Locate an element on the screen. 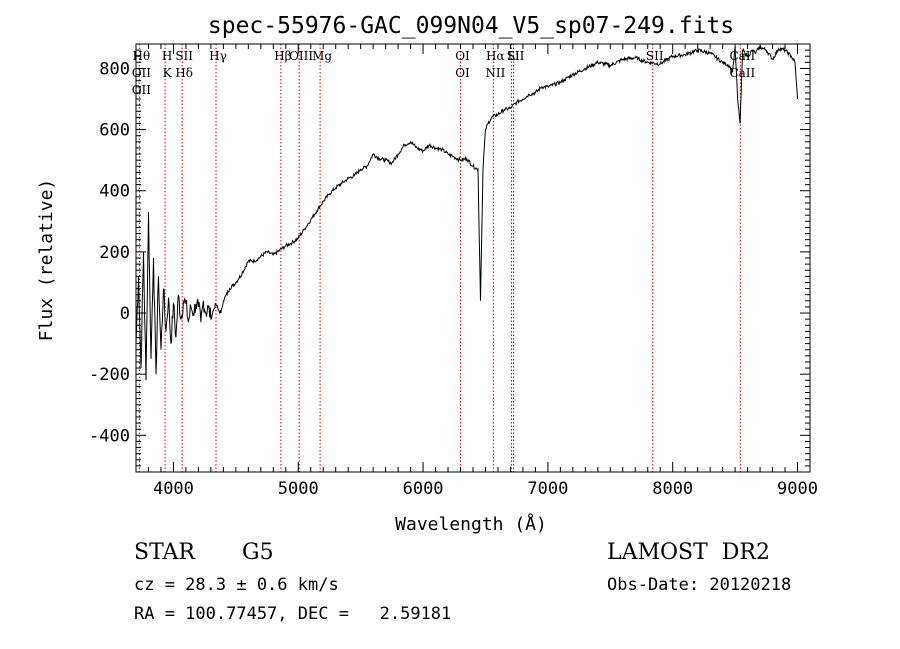 This screenshot has height=649, width=900. line-marker-label: NII is located at coordinates (495, 73).